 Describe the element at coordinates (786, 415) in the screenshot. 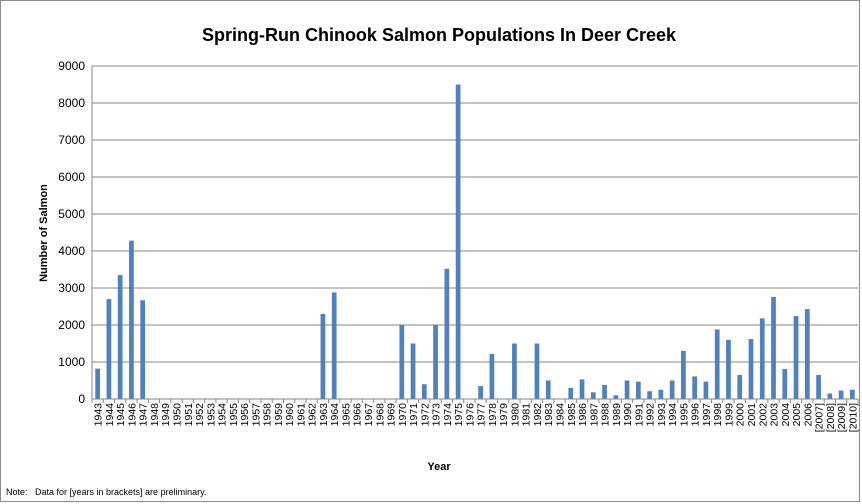

I see `x-tick-label: 2004` at that location.